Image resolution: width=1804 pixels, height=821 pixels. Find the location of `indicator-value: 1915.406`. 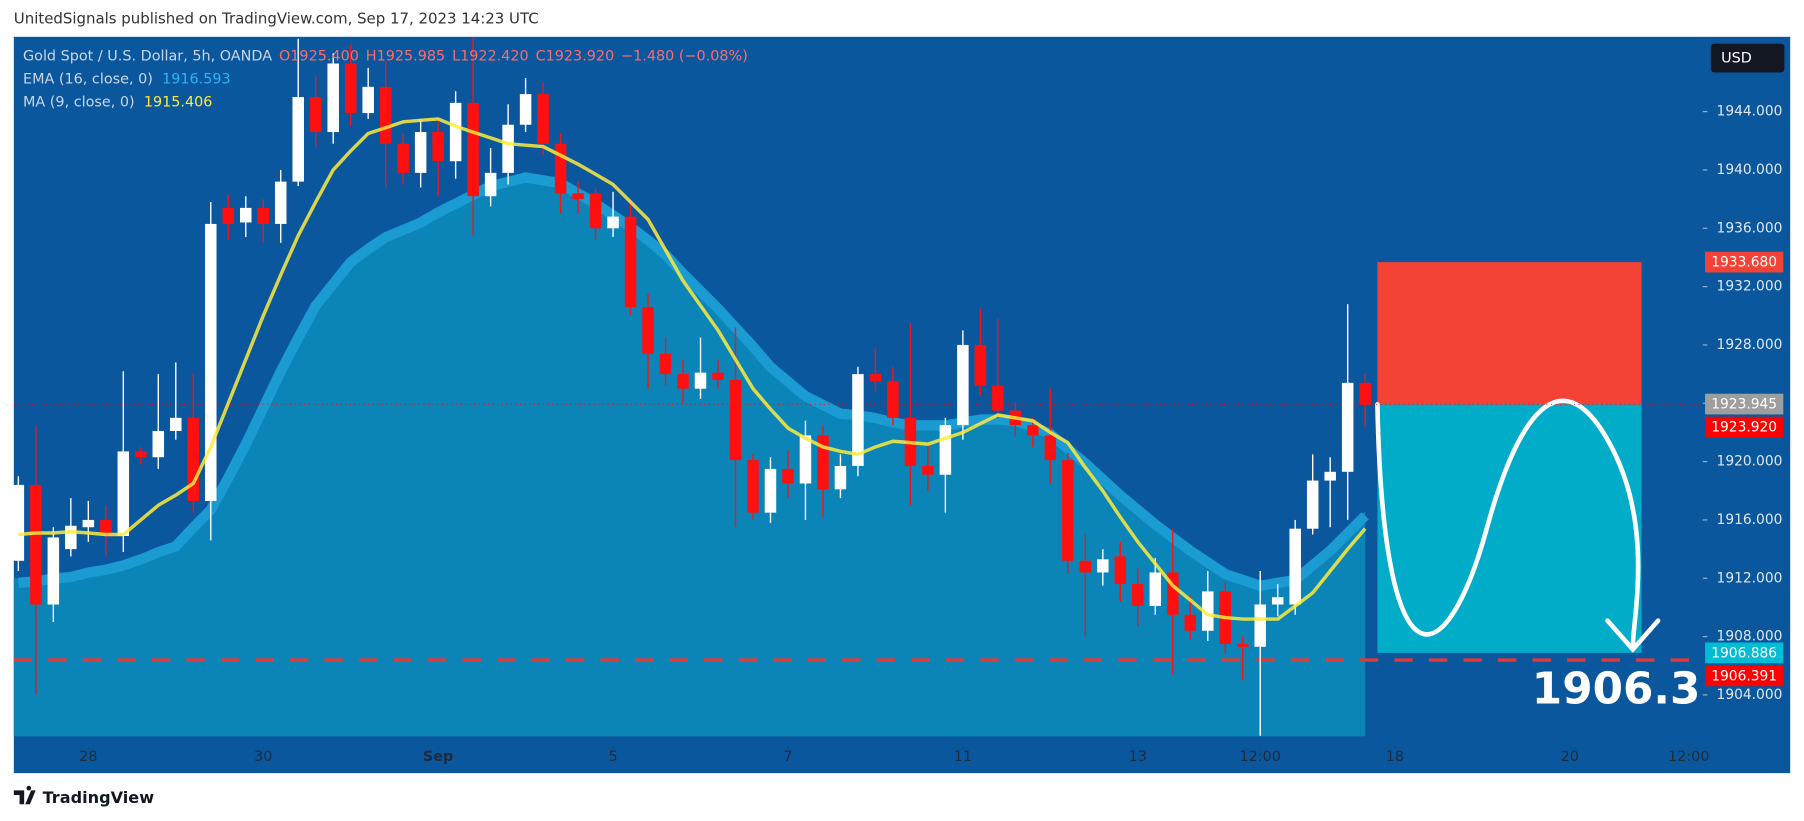

indicator-value: 1915.406 is located at coordinates (178, 102).